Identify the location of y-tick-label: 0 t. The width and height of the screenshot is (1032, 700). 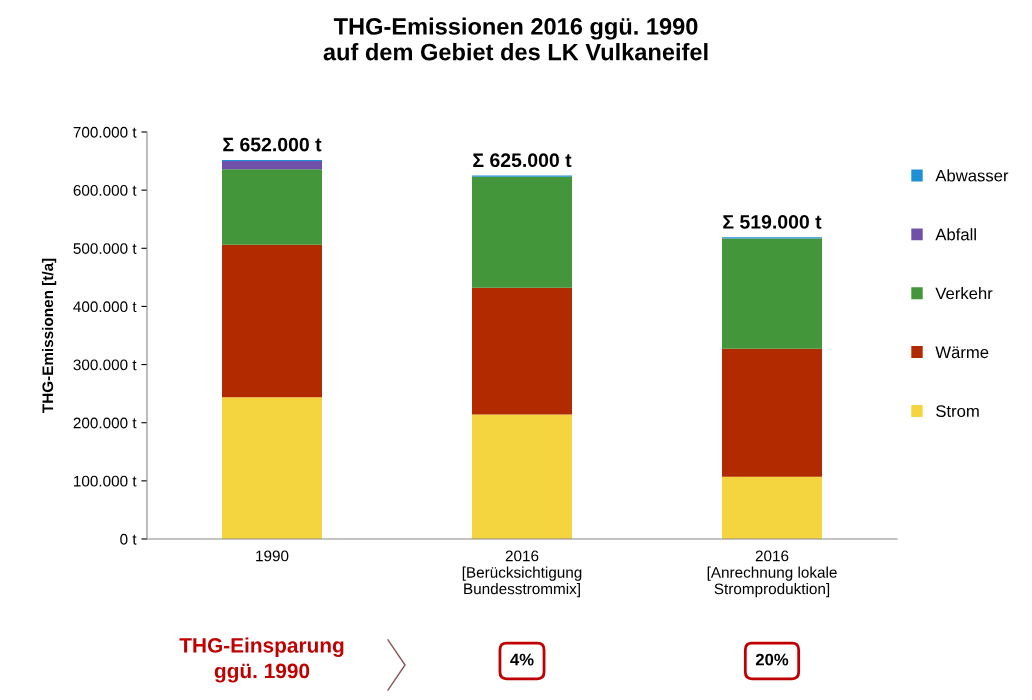
(128, 539).